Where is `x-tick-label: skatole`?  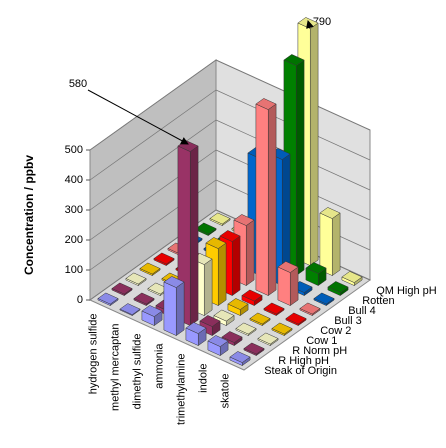
x-tick-label: skatole is located at coordinates (225, 391).